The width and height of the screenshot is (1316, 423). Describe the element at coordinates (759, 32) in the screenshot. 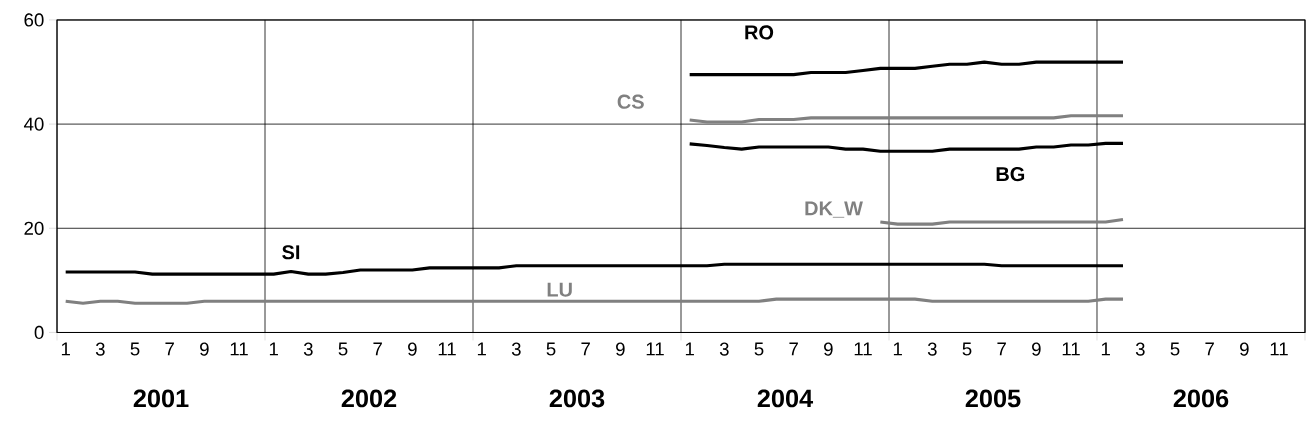

I see `series-label: RO` at that location.